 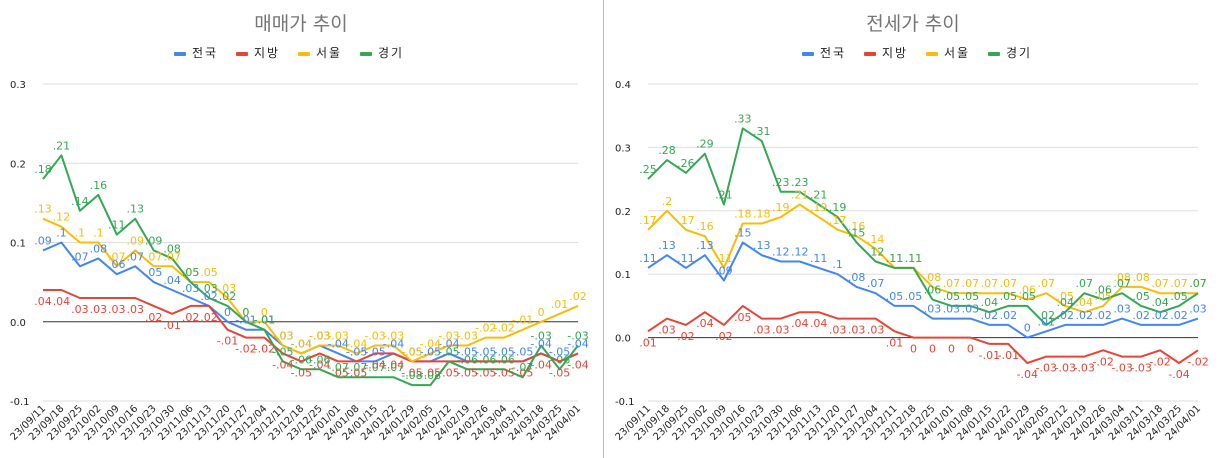 What do you see at coordinates (800, 252) in the screenshot?
I see `data-label-nation: .12` at bounding box center [800, 252].